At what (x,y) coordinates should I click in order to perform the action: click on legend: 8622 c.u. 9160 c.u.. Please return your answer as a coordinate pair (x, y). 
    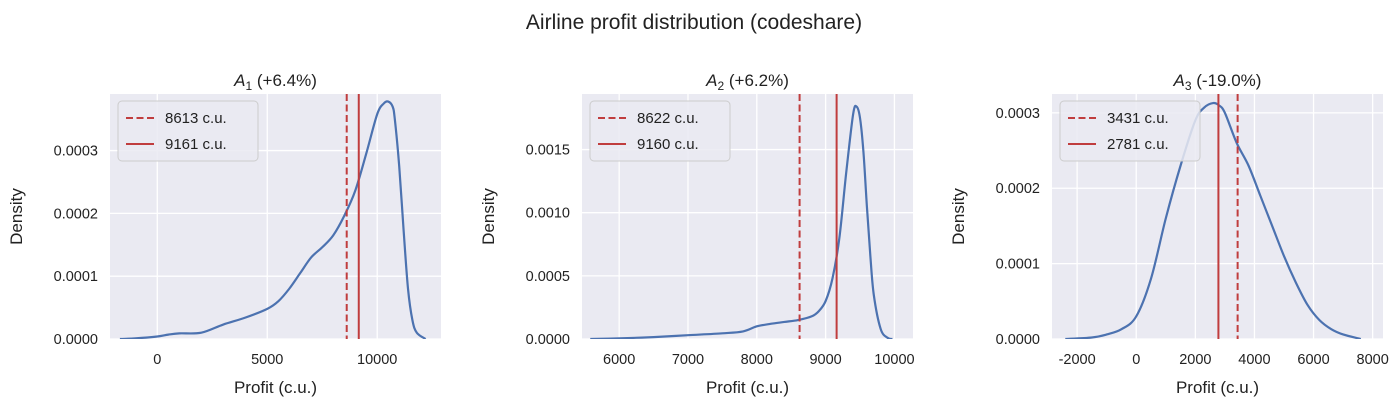
    Looking at the image, I should click on (660, 131).